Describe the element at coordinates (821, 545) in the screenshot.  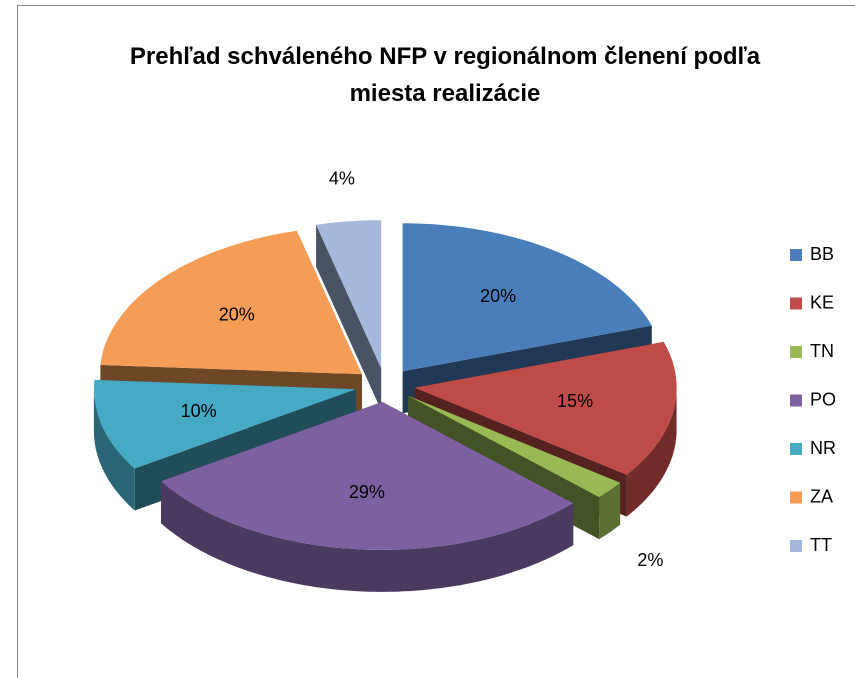
I see `legend-label: TT` at that location.